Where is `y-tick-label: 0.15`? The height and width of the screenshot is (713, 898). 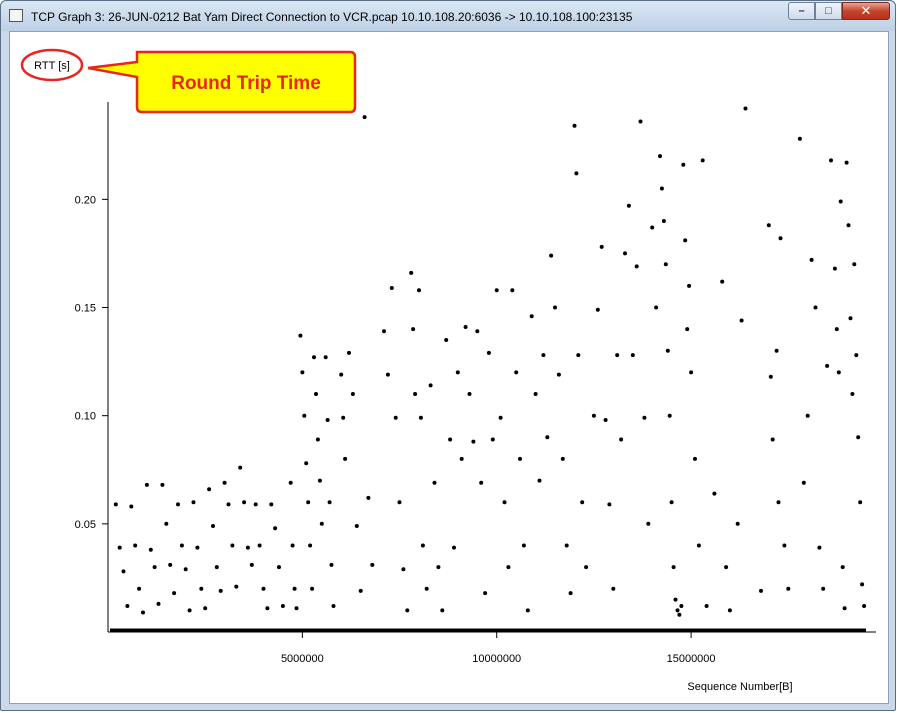 y-tick-label: 0.15 is located at coordinates (85, 309).